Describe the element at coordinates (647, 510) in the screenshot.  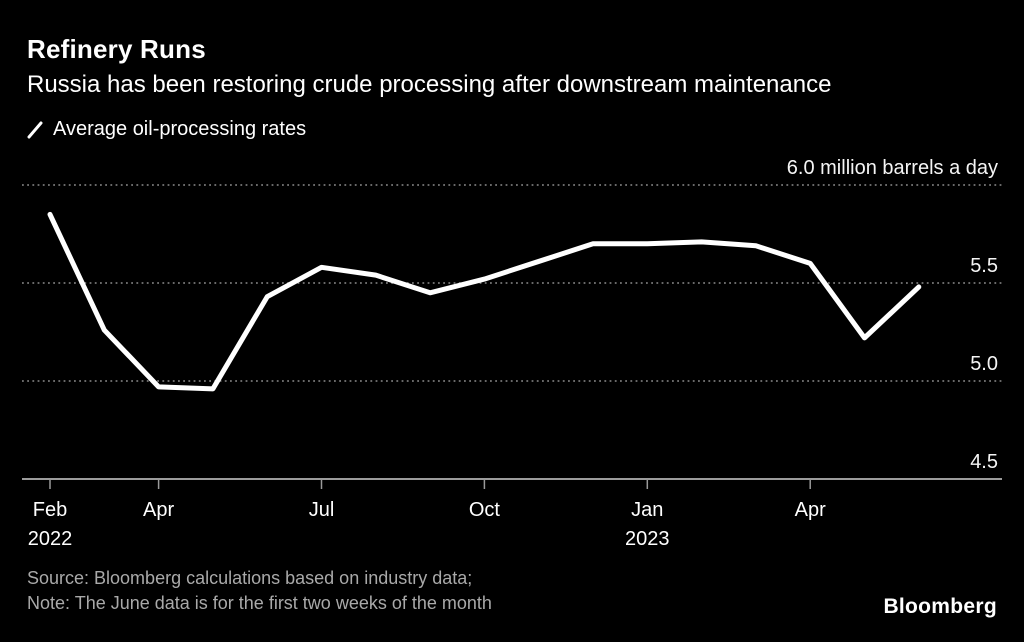
I see `x-tick-label: Jan` at that location.